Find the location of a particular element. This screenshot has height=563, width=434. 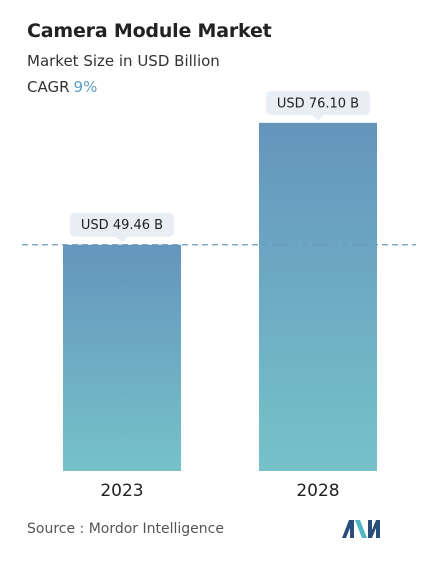

x-tick-2023: 2023 is located at coordinates (121, 491).